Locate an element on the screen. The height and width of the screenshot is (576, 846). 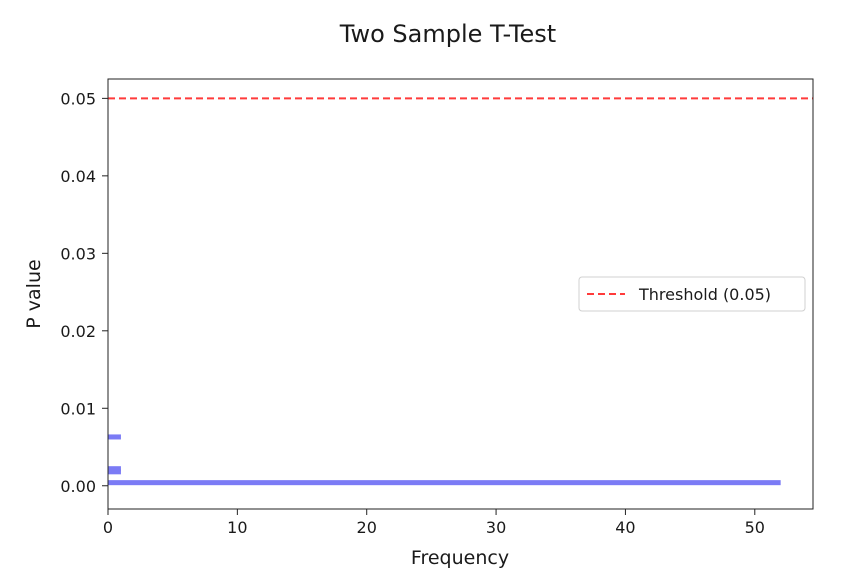
chart-title: Two Sample T-Test is located at coordinates (447, 34).